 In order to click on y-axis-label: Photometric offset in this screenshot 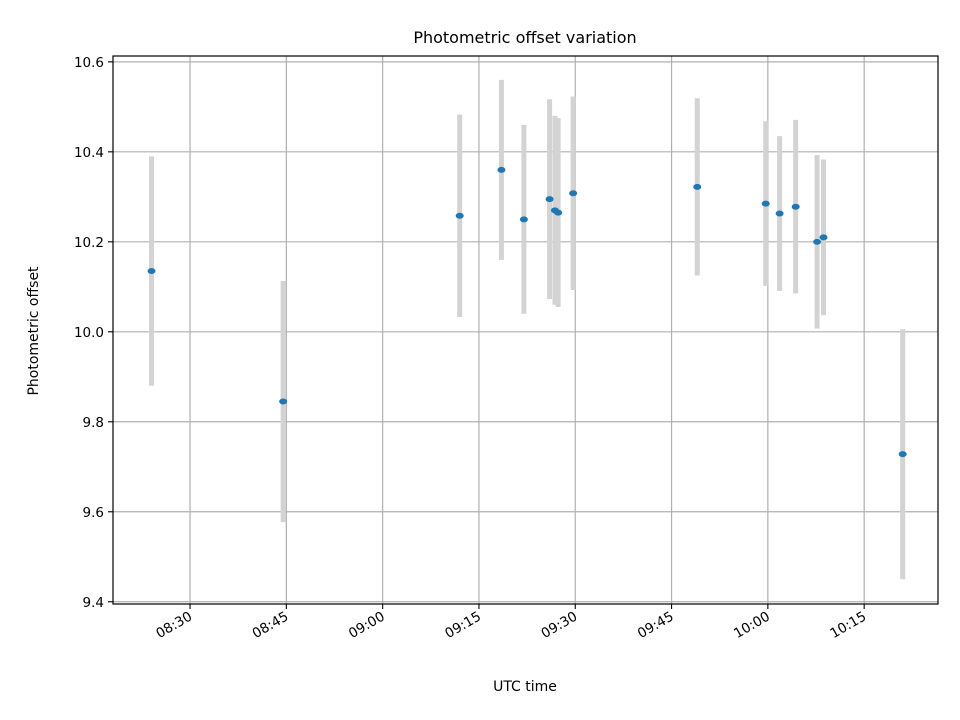, I will do `click(34, 331)`.